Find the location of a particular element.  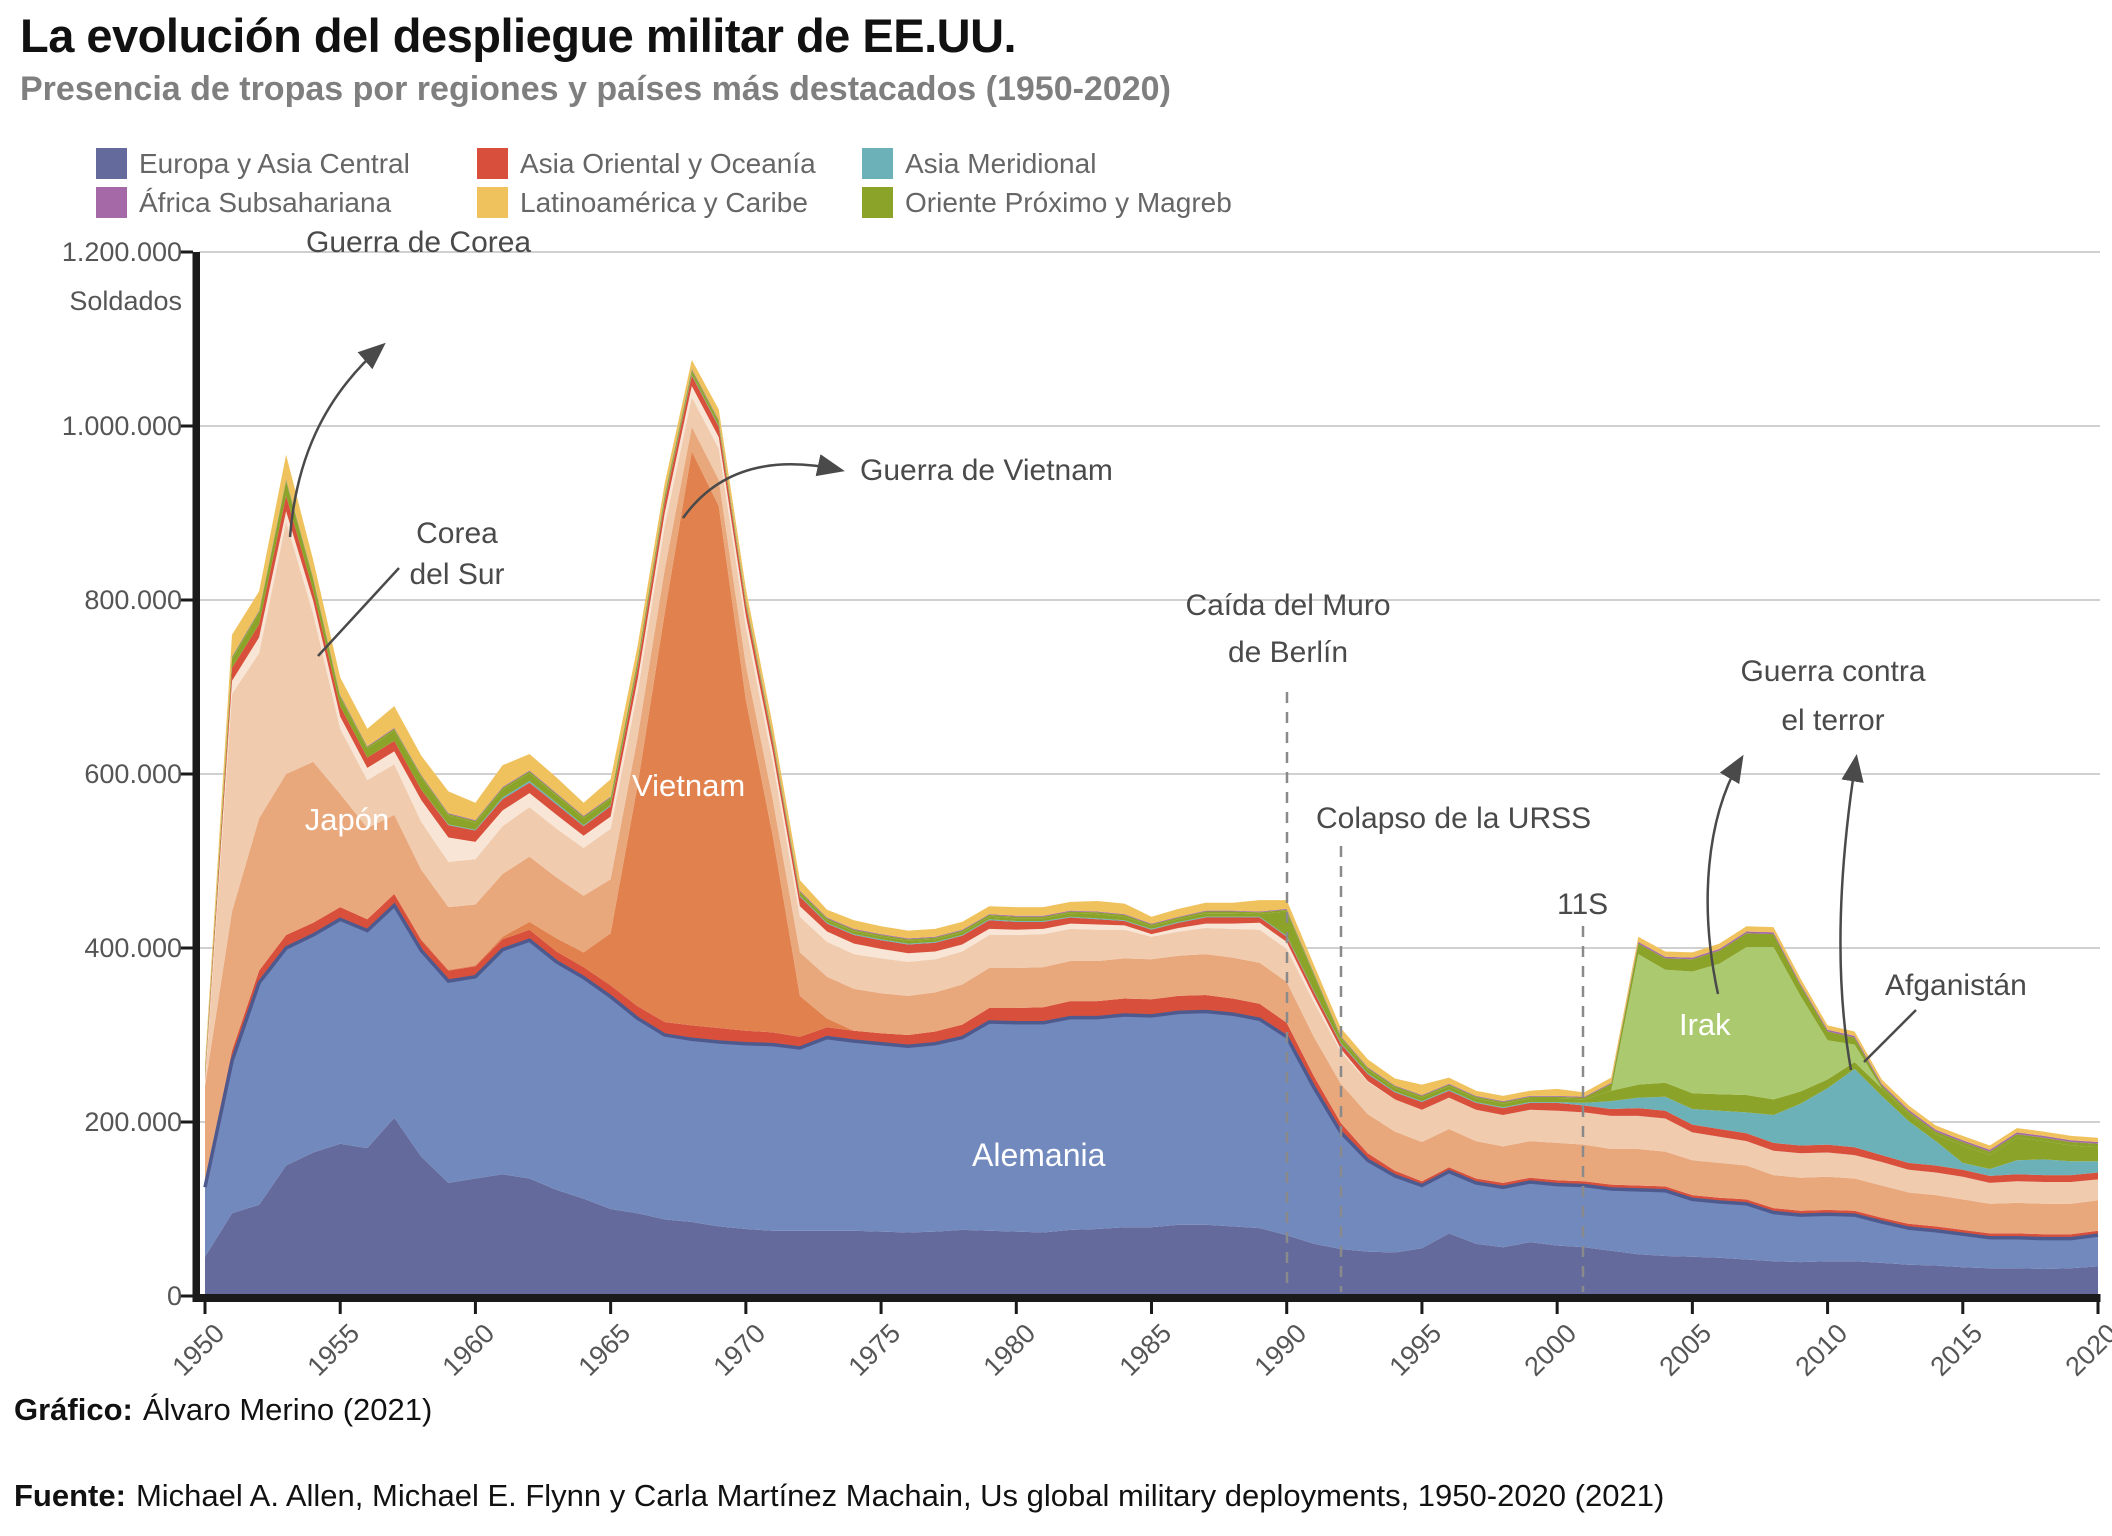

y-axis-unit-label: Soldados is located at coordinates (125, 301).